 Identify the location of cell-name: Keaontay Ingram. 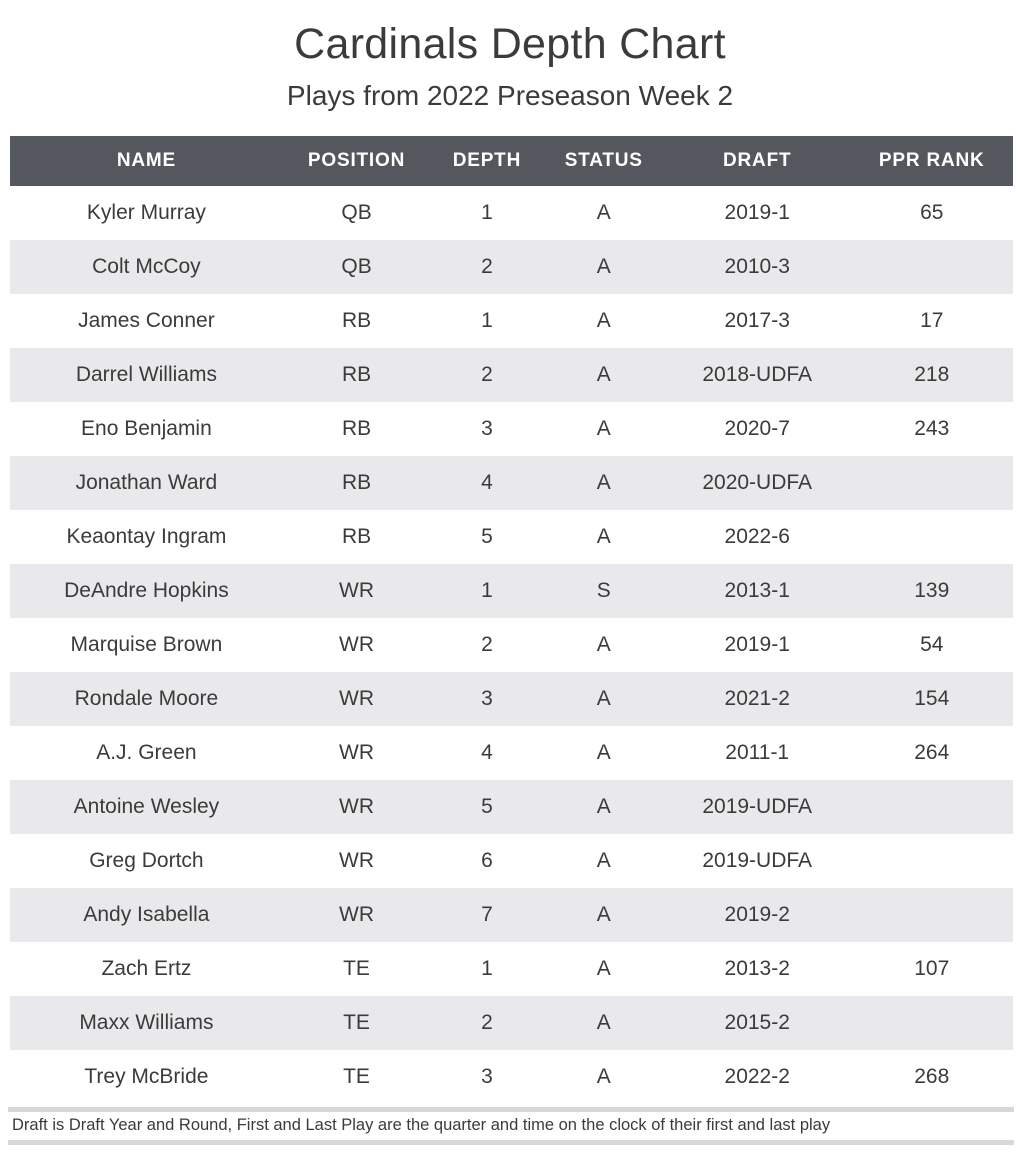
(146, 537).